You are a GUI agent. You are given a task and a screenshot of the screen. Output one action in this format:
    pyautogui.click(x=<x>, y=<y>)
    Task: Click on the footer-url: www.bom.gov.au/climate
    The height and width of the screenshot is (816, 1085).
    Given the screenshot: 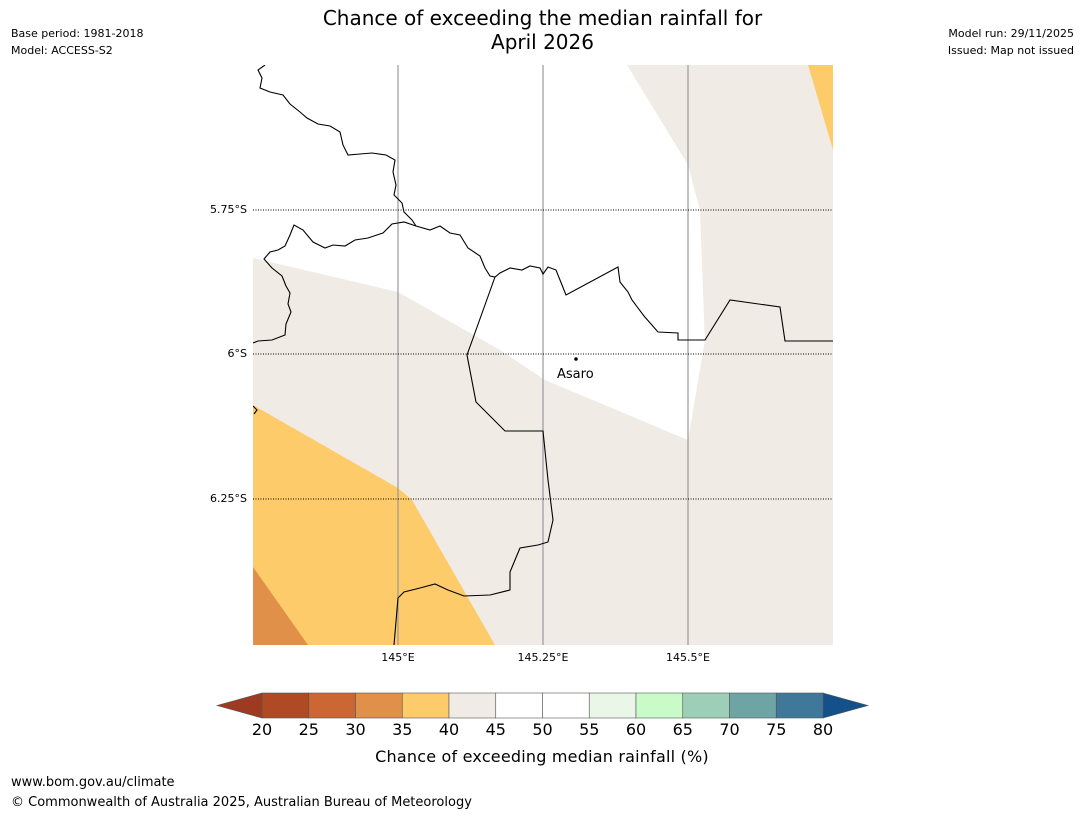 What is the action you would take?
    pyautogui.click(x=93, y=782)
    